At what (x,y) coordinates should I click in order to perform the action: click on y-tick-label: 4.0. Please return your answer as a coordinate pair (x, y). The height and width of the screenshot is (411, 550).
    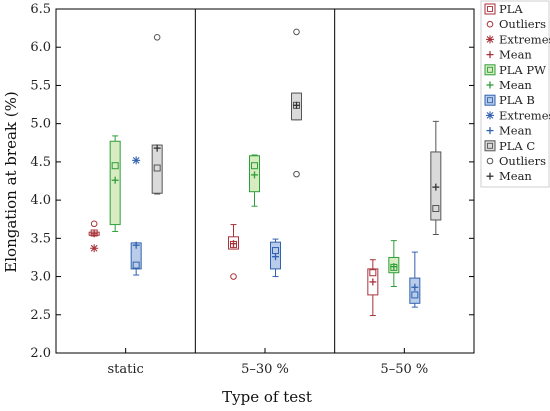
    Looking at the image, I should click on (40, 200).